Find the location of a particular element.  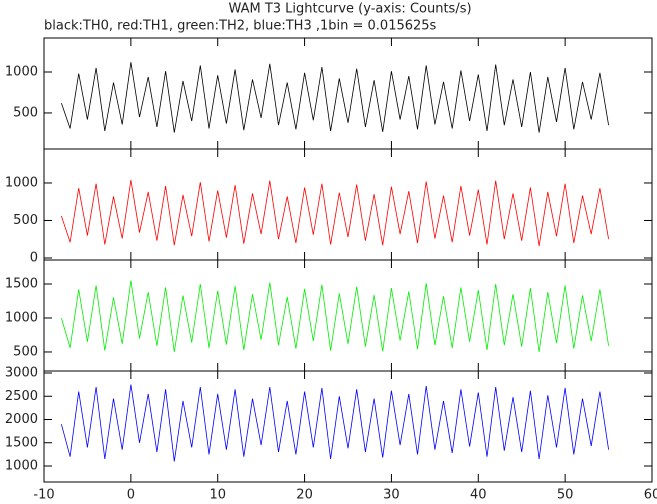

x-tick-label: 30 is located at coordinates (391, 495).